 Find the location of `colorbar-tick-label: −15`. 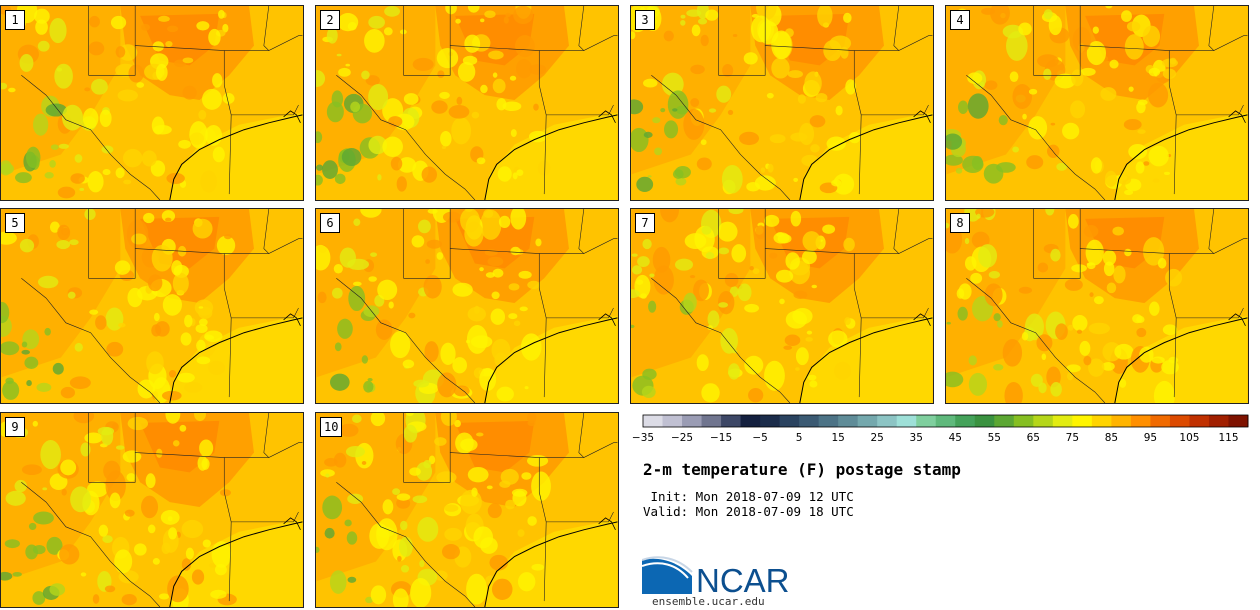

colorbar-tick-label: −15 is located at coordinates (721, 437).